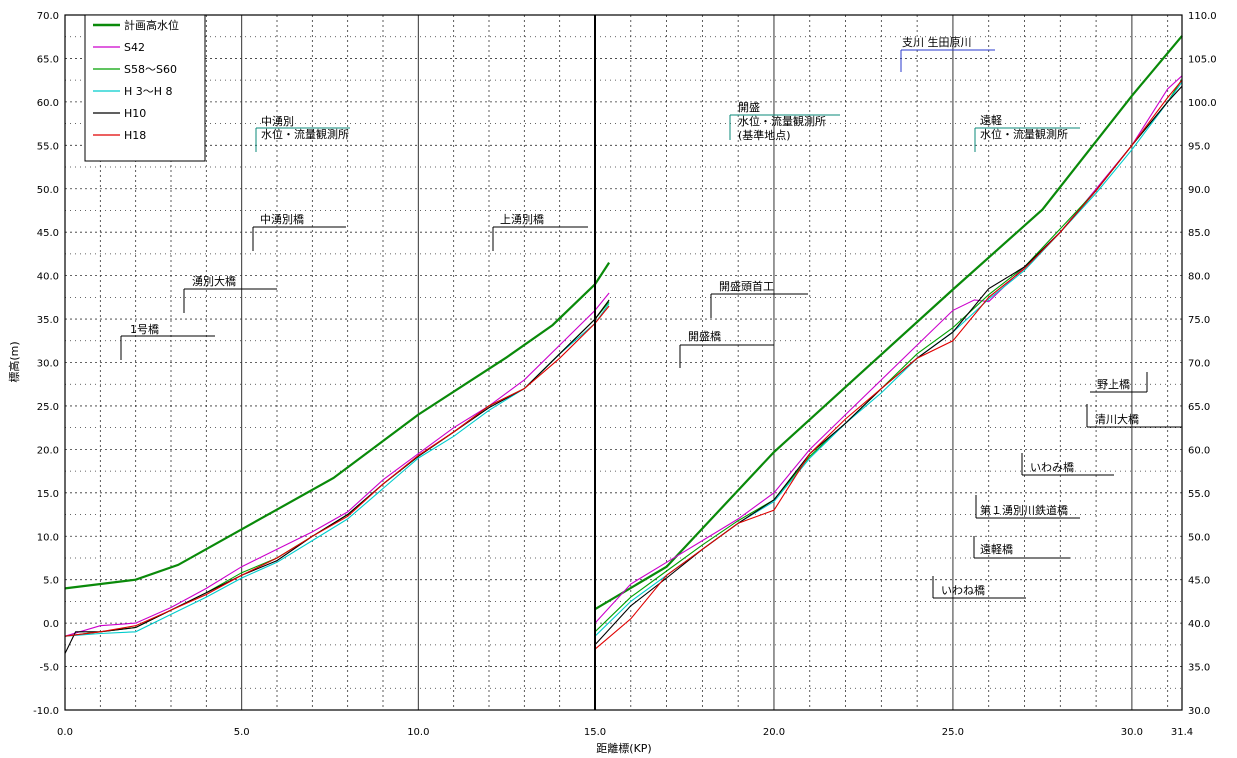 This screenshot has height=758, width=1237. I want to click on annotation-label: 遠軽, so click(991, 120).